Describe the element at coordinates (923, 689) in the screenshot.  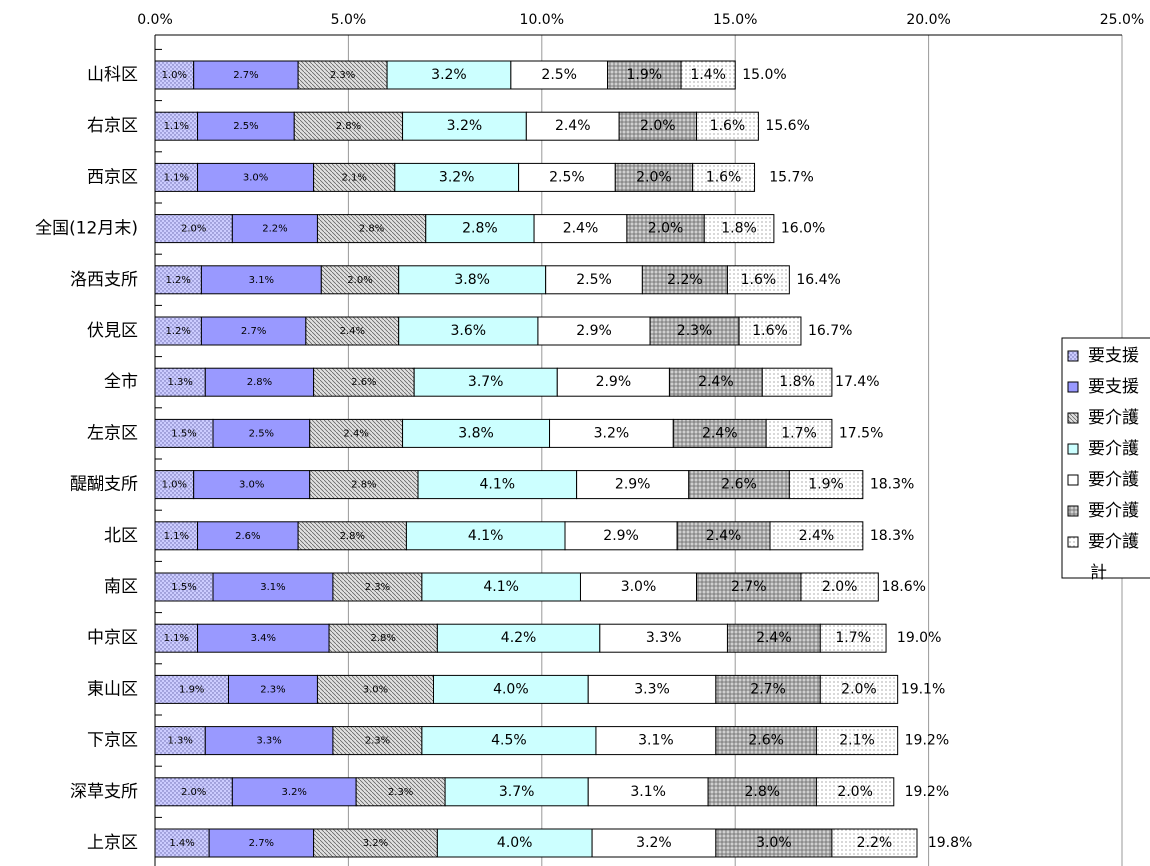
I see `total-label: 19.1%` at that location.